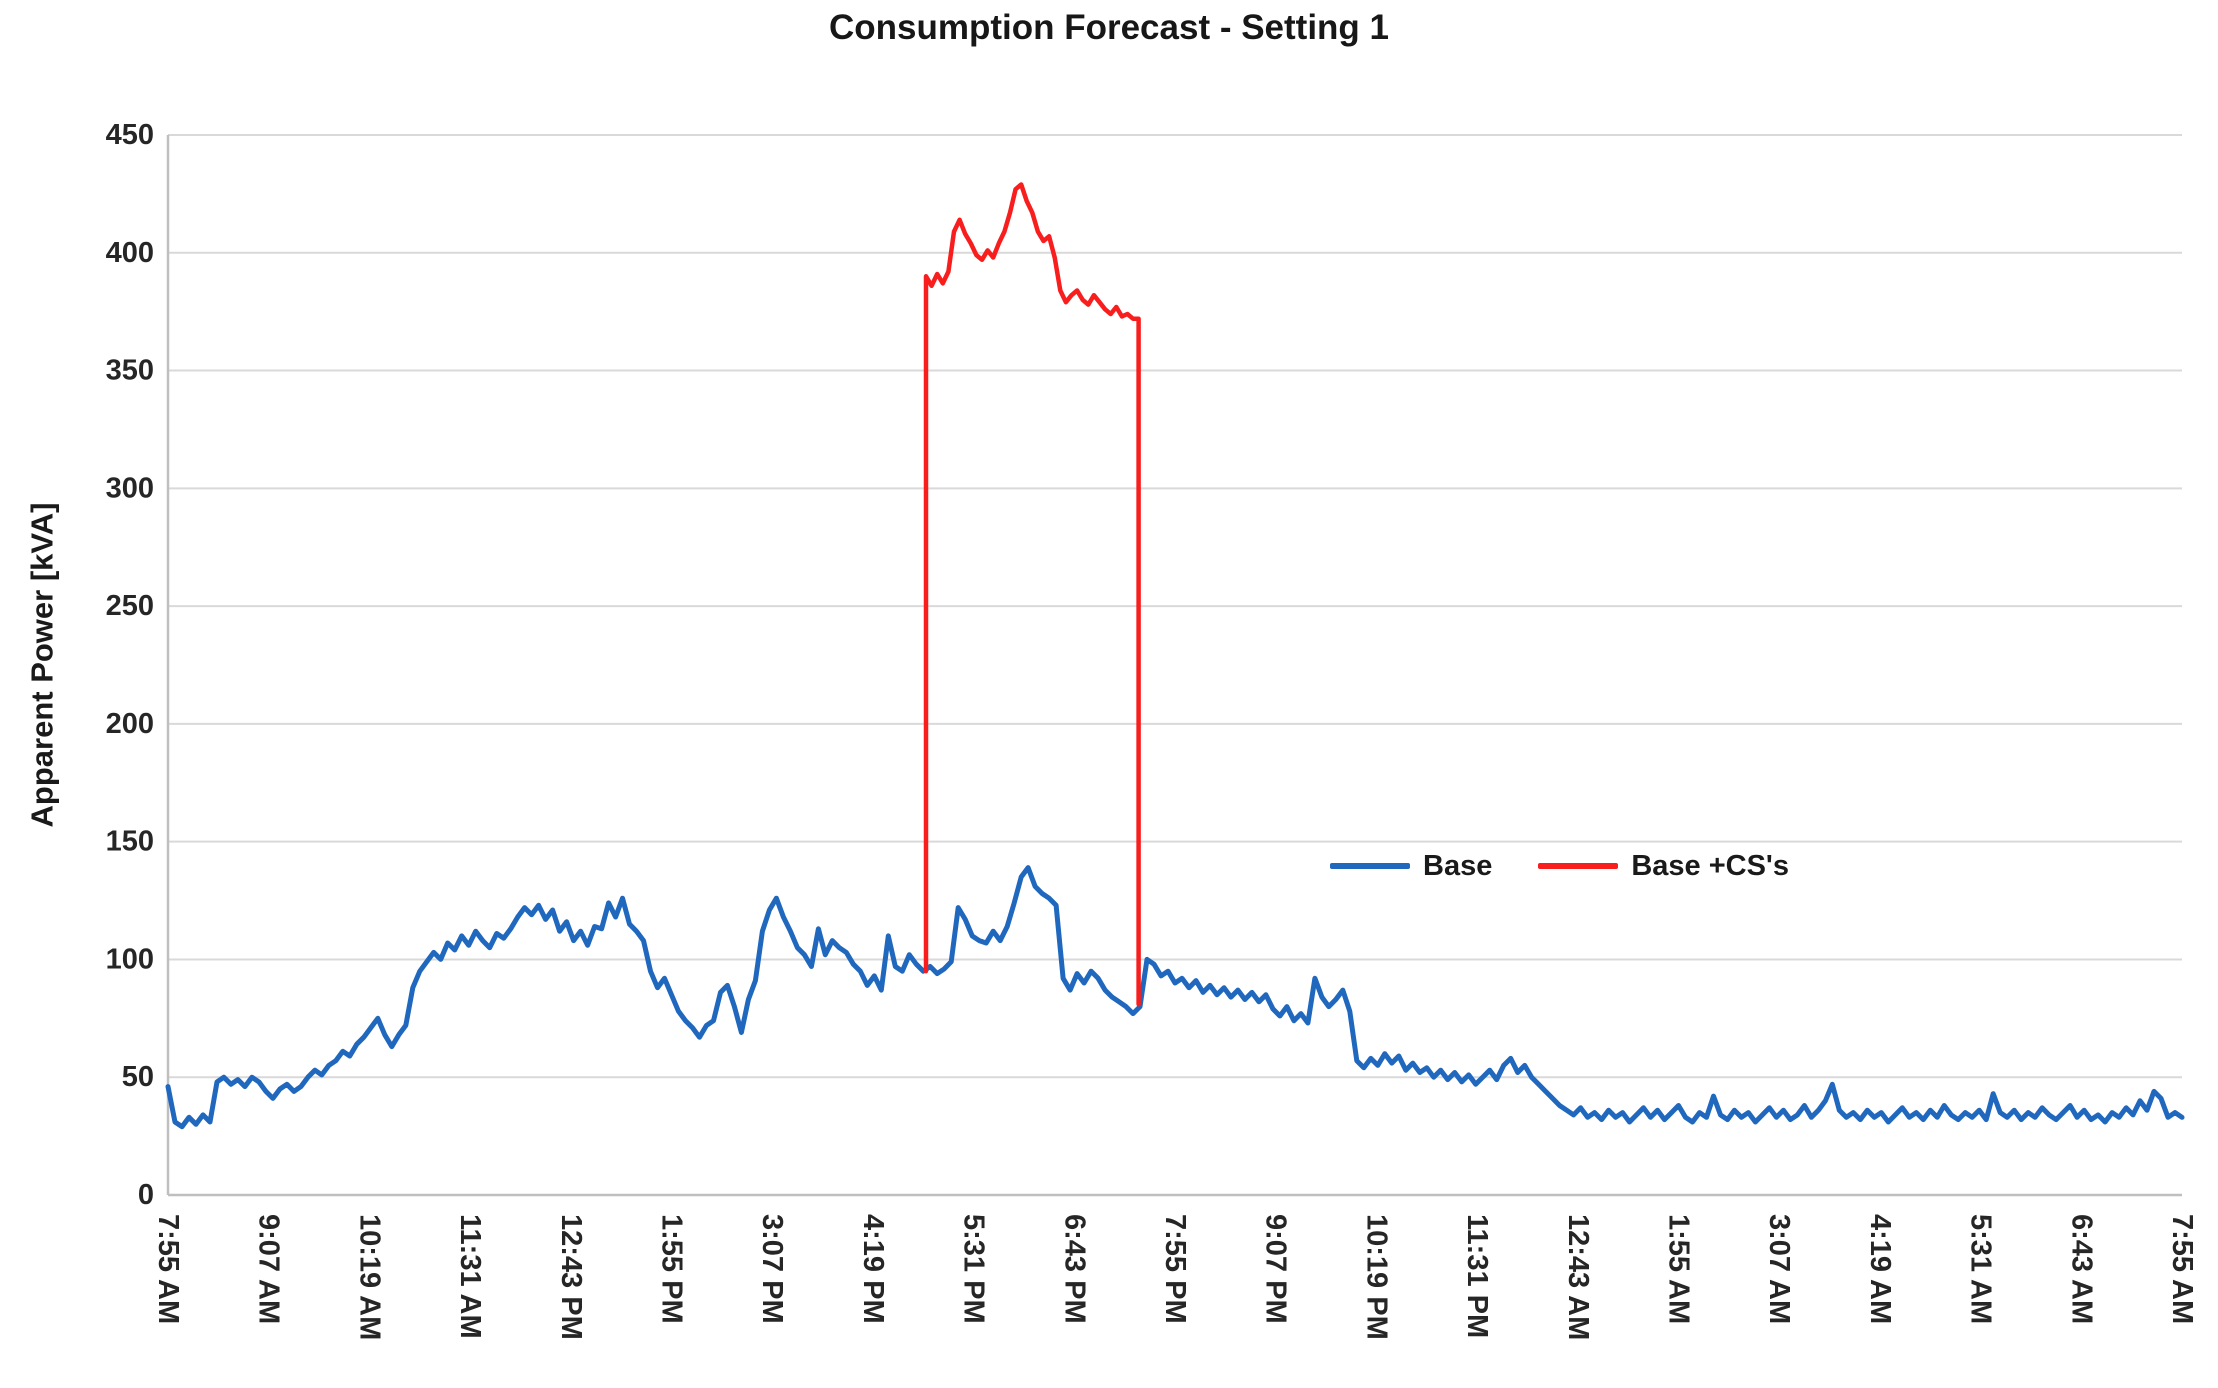 The image size is (2218, 1388). Describe the element at coordinates (571, 1277) in the screenshot. I see `x-tick-label-4: 12:43 PM` at that location.